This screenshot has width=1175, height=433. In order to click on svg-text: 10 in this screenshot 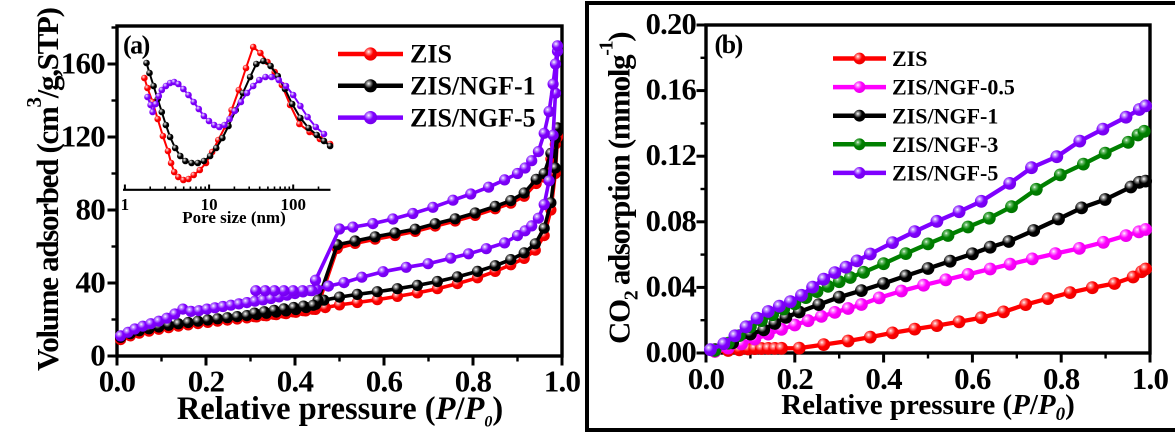, I will do `click(209, 204)`.